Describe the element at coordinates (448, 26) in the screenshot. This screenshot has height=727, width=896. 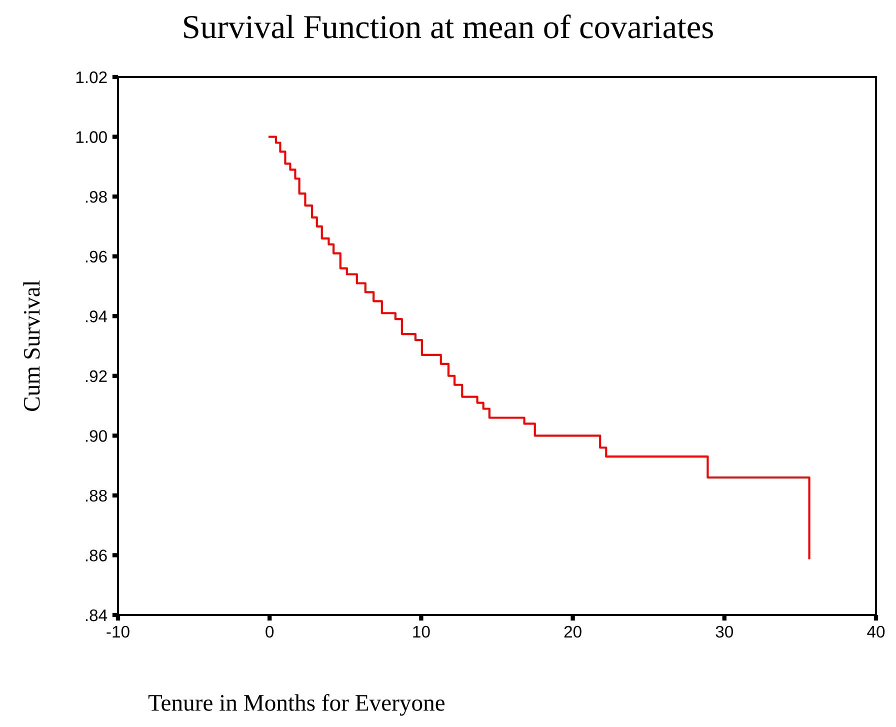
I see `chart-title: Survival Function at mean of covariates` at that location.